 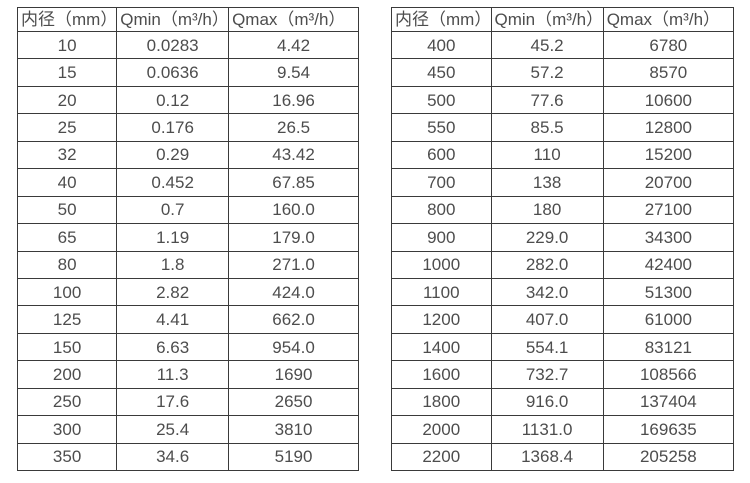 I want to click on table-cell: 342.0, so click(x=547, y=292).